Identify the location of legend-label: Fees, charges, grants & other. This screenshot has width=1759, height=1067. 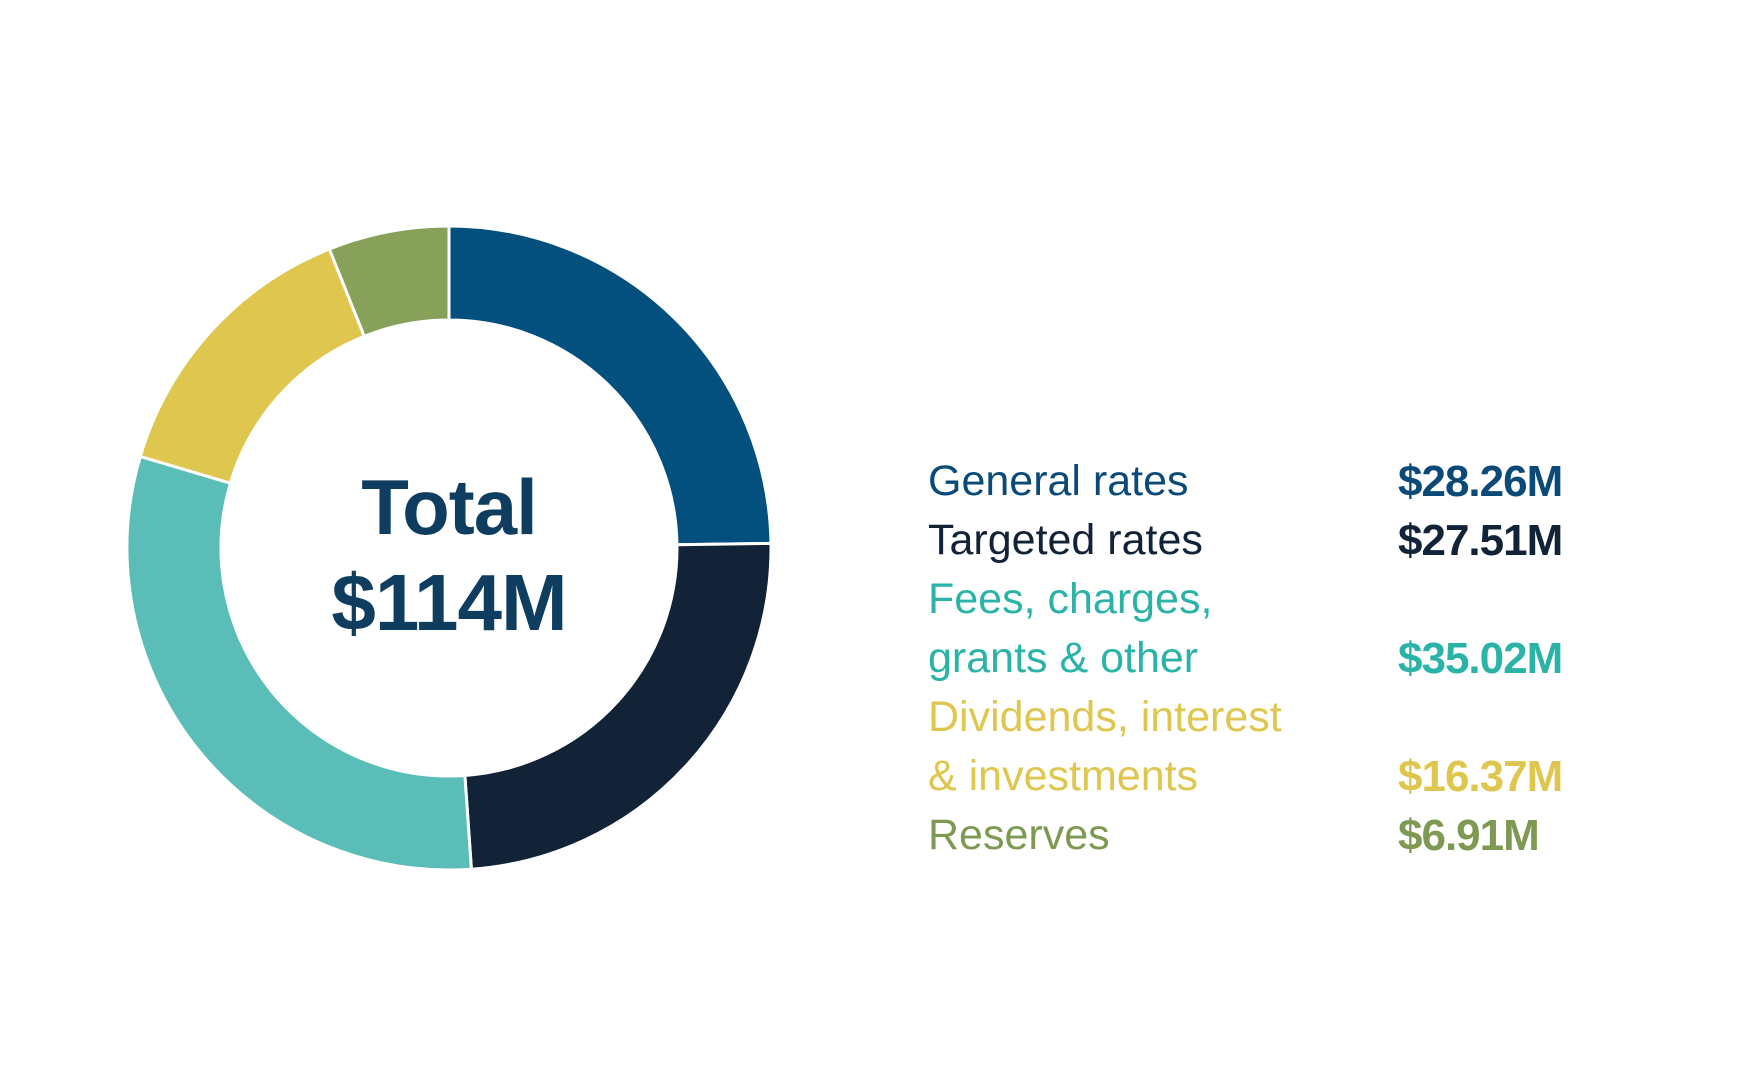
(1070, 628).